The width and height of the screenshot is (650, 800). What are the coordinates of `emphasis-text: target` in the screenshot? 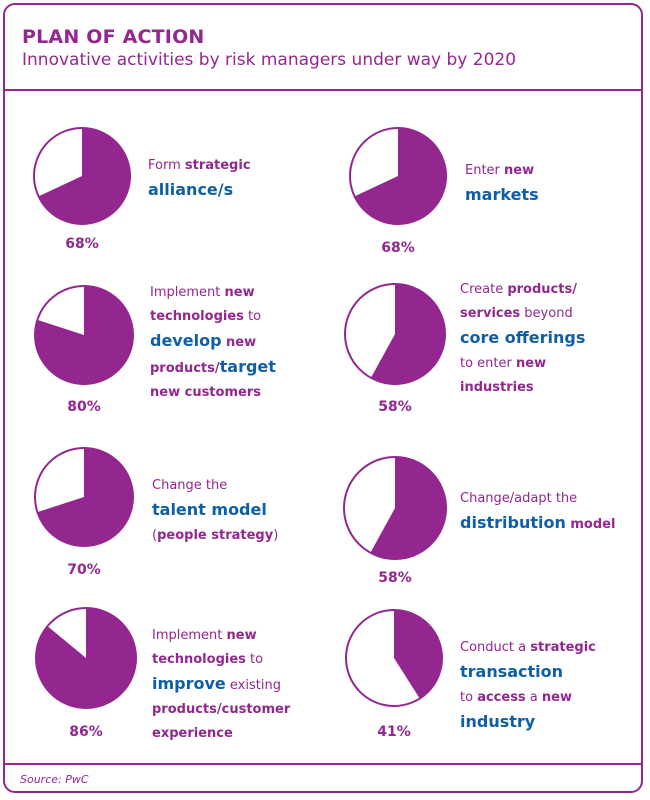 It's located at (247, 366).